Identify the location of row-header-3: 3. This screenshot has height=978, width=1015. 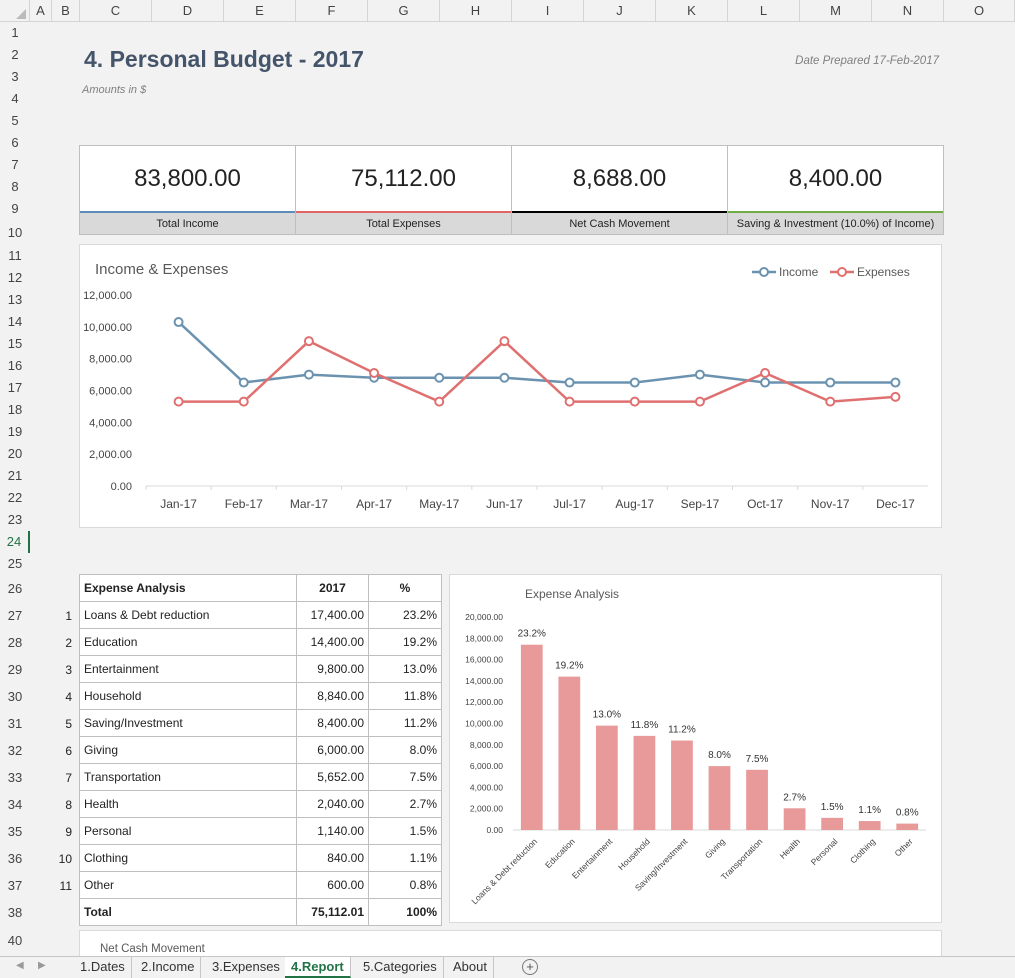
(15, 76).